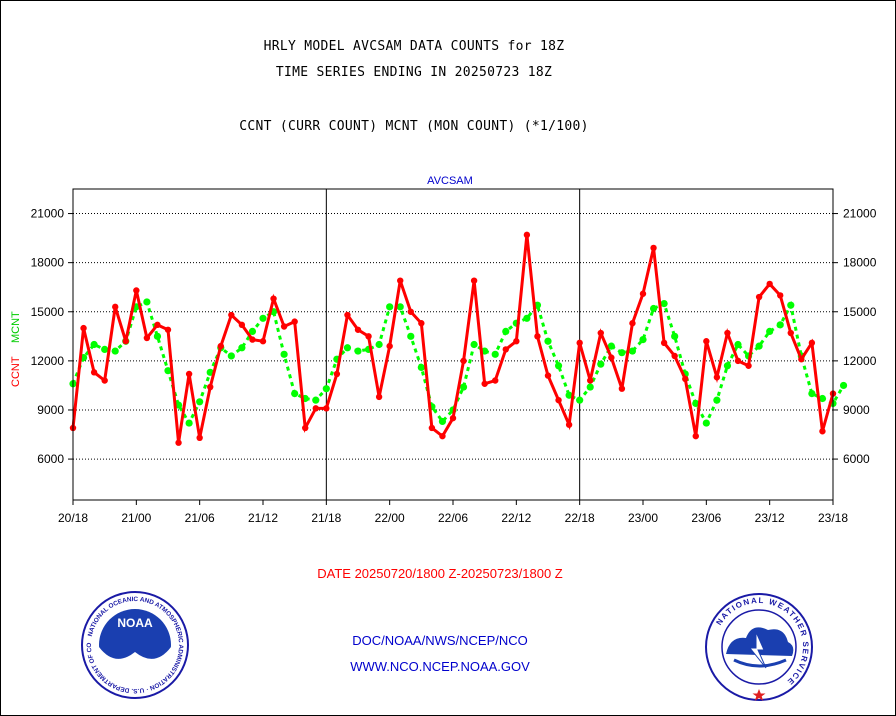  I want to click on x-tick-label: 22/00, so click(390, 518).